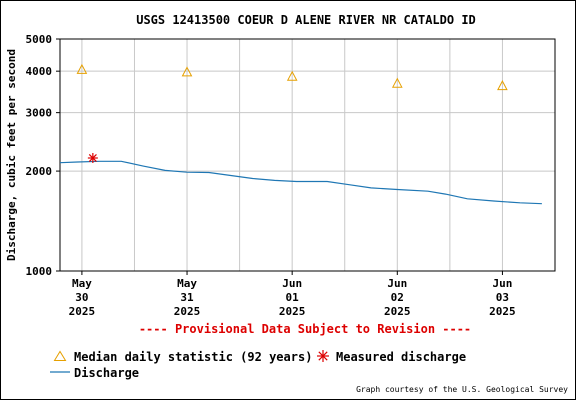 Image resolution: width=576 pixels, height=400 pixels. I want to click on legend-measured-label: Measured discharge, so click(401, 357).